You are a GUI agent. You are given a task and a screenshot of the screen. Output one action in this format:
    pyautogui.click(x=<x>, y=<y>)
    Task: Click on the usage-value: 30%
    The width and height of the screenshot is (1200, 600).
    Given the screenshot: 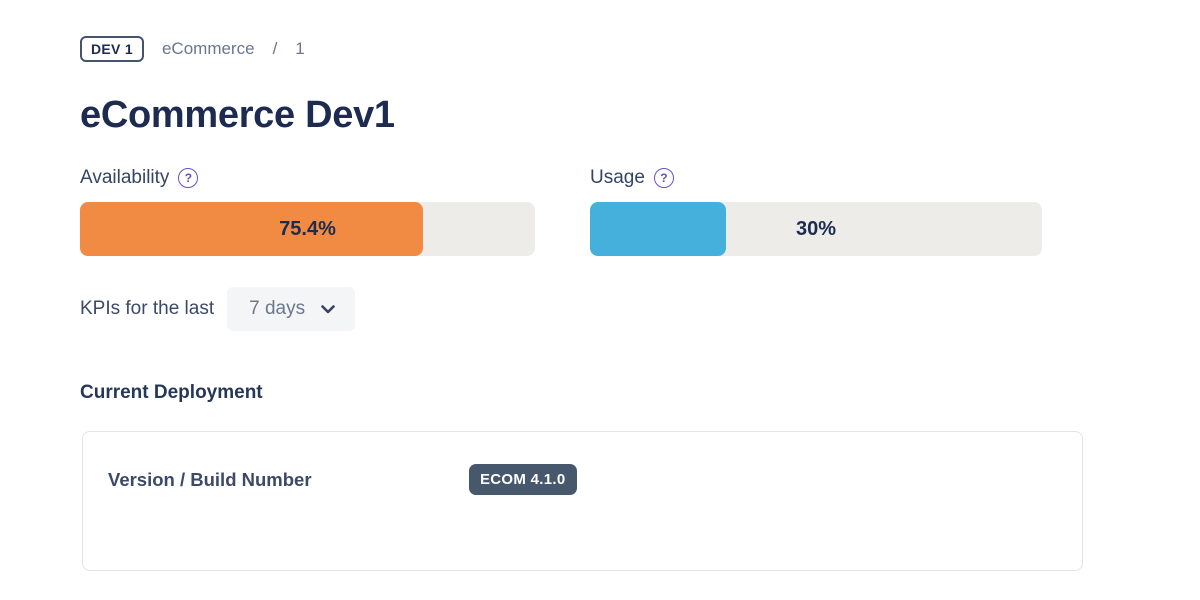 What is the action you would take?
    pyautogui.click(x=816, y=228)
    